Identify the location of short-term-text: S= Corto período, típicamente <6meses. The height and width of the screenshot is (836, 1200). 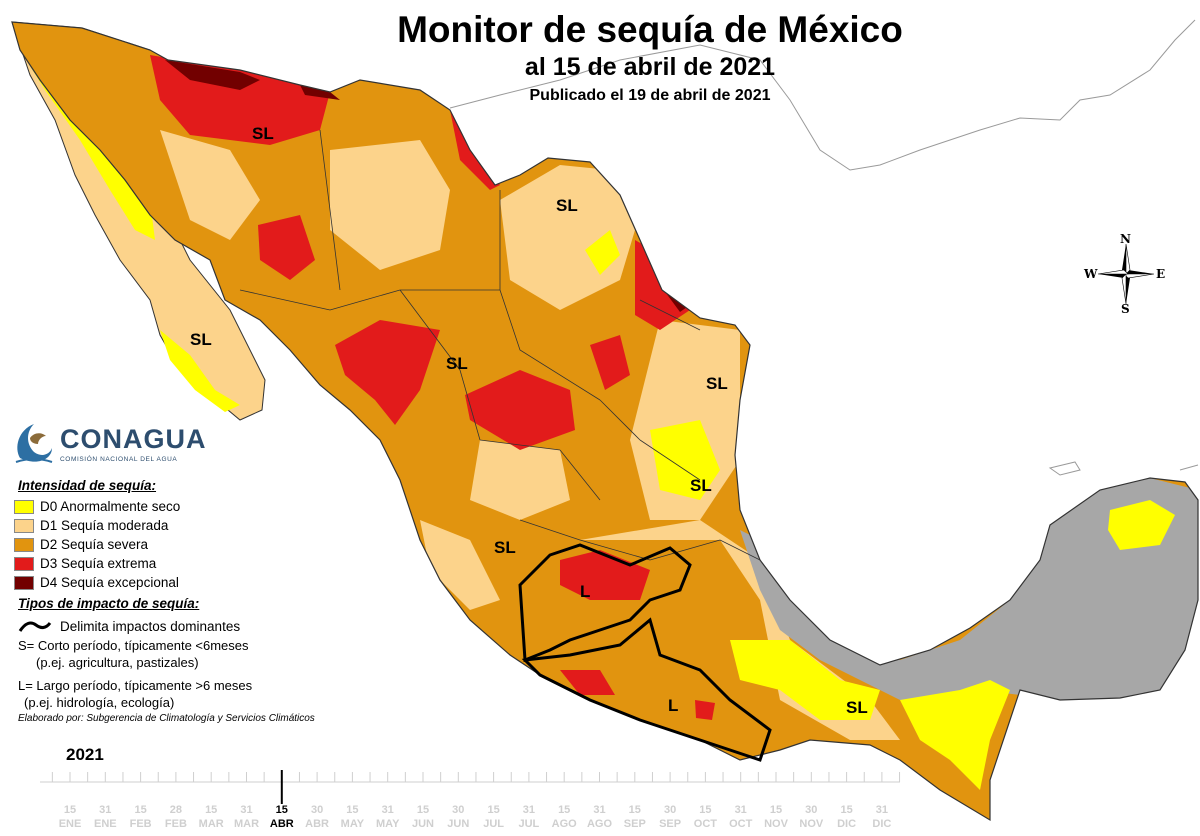
(133, 645).